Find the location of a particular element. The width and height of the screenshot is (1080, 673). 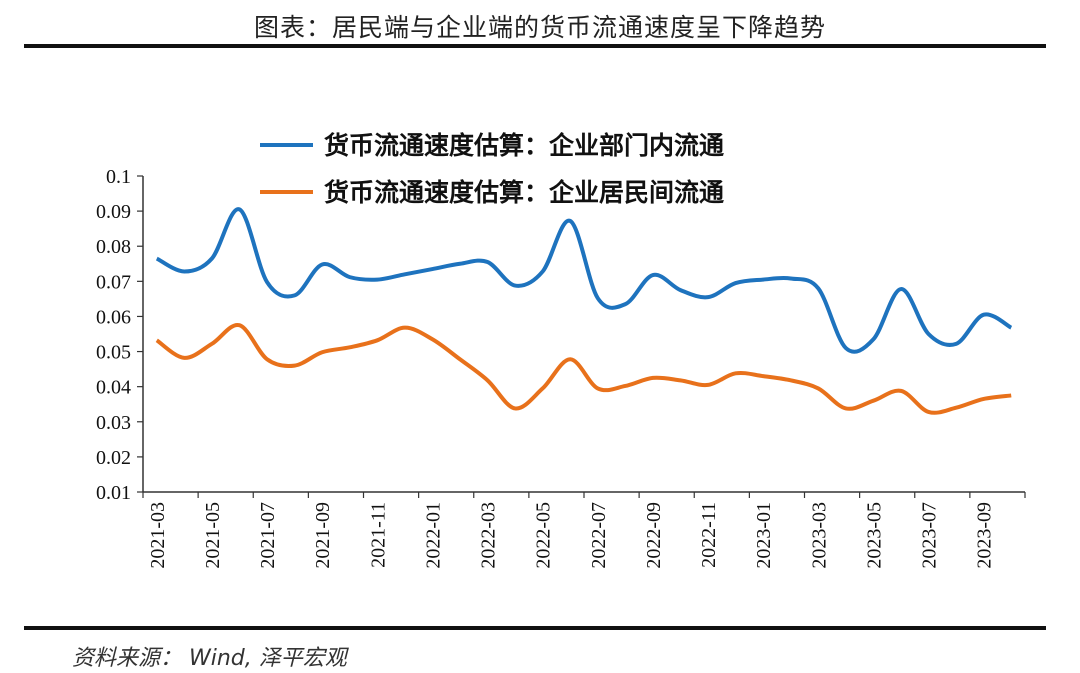

source-note: 资料来源： Wind, 泽平宏观 is located at coordinates (209, 658).